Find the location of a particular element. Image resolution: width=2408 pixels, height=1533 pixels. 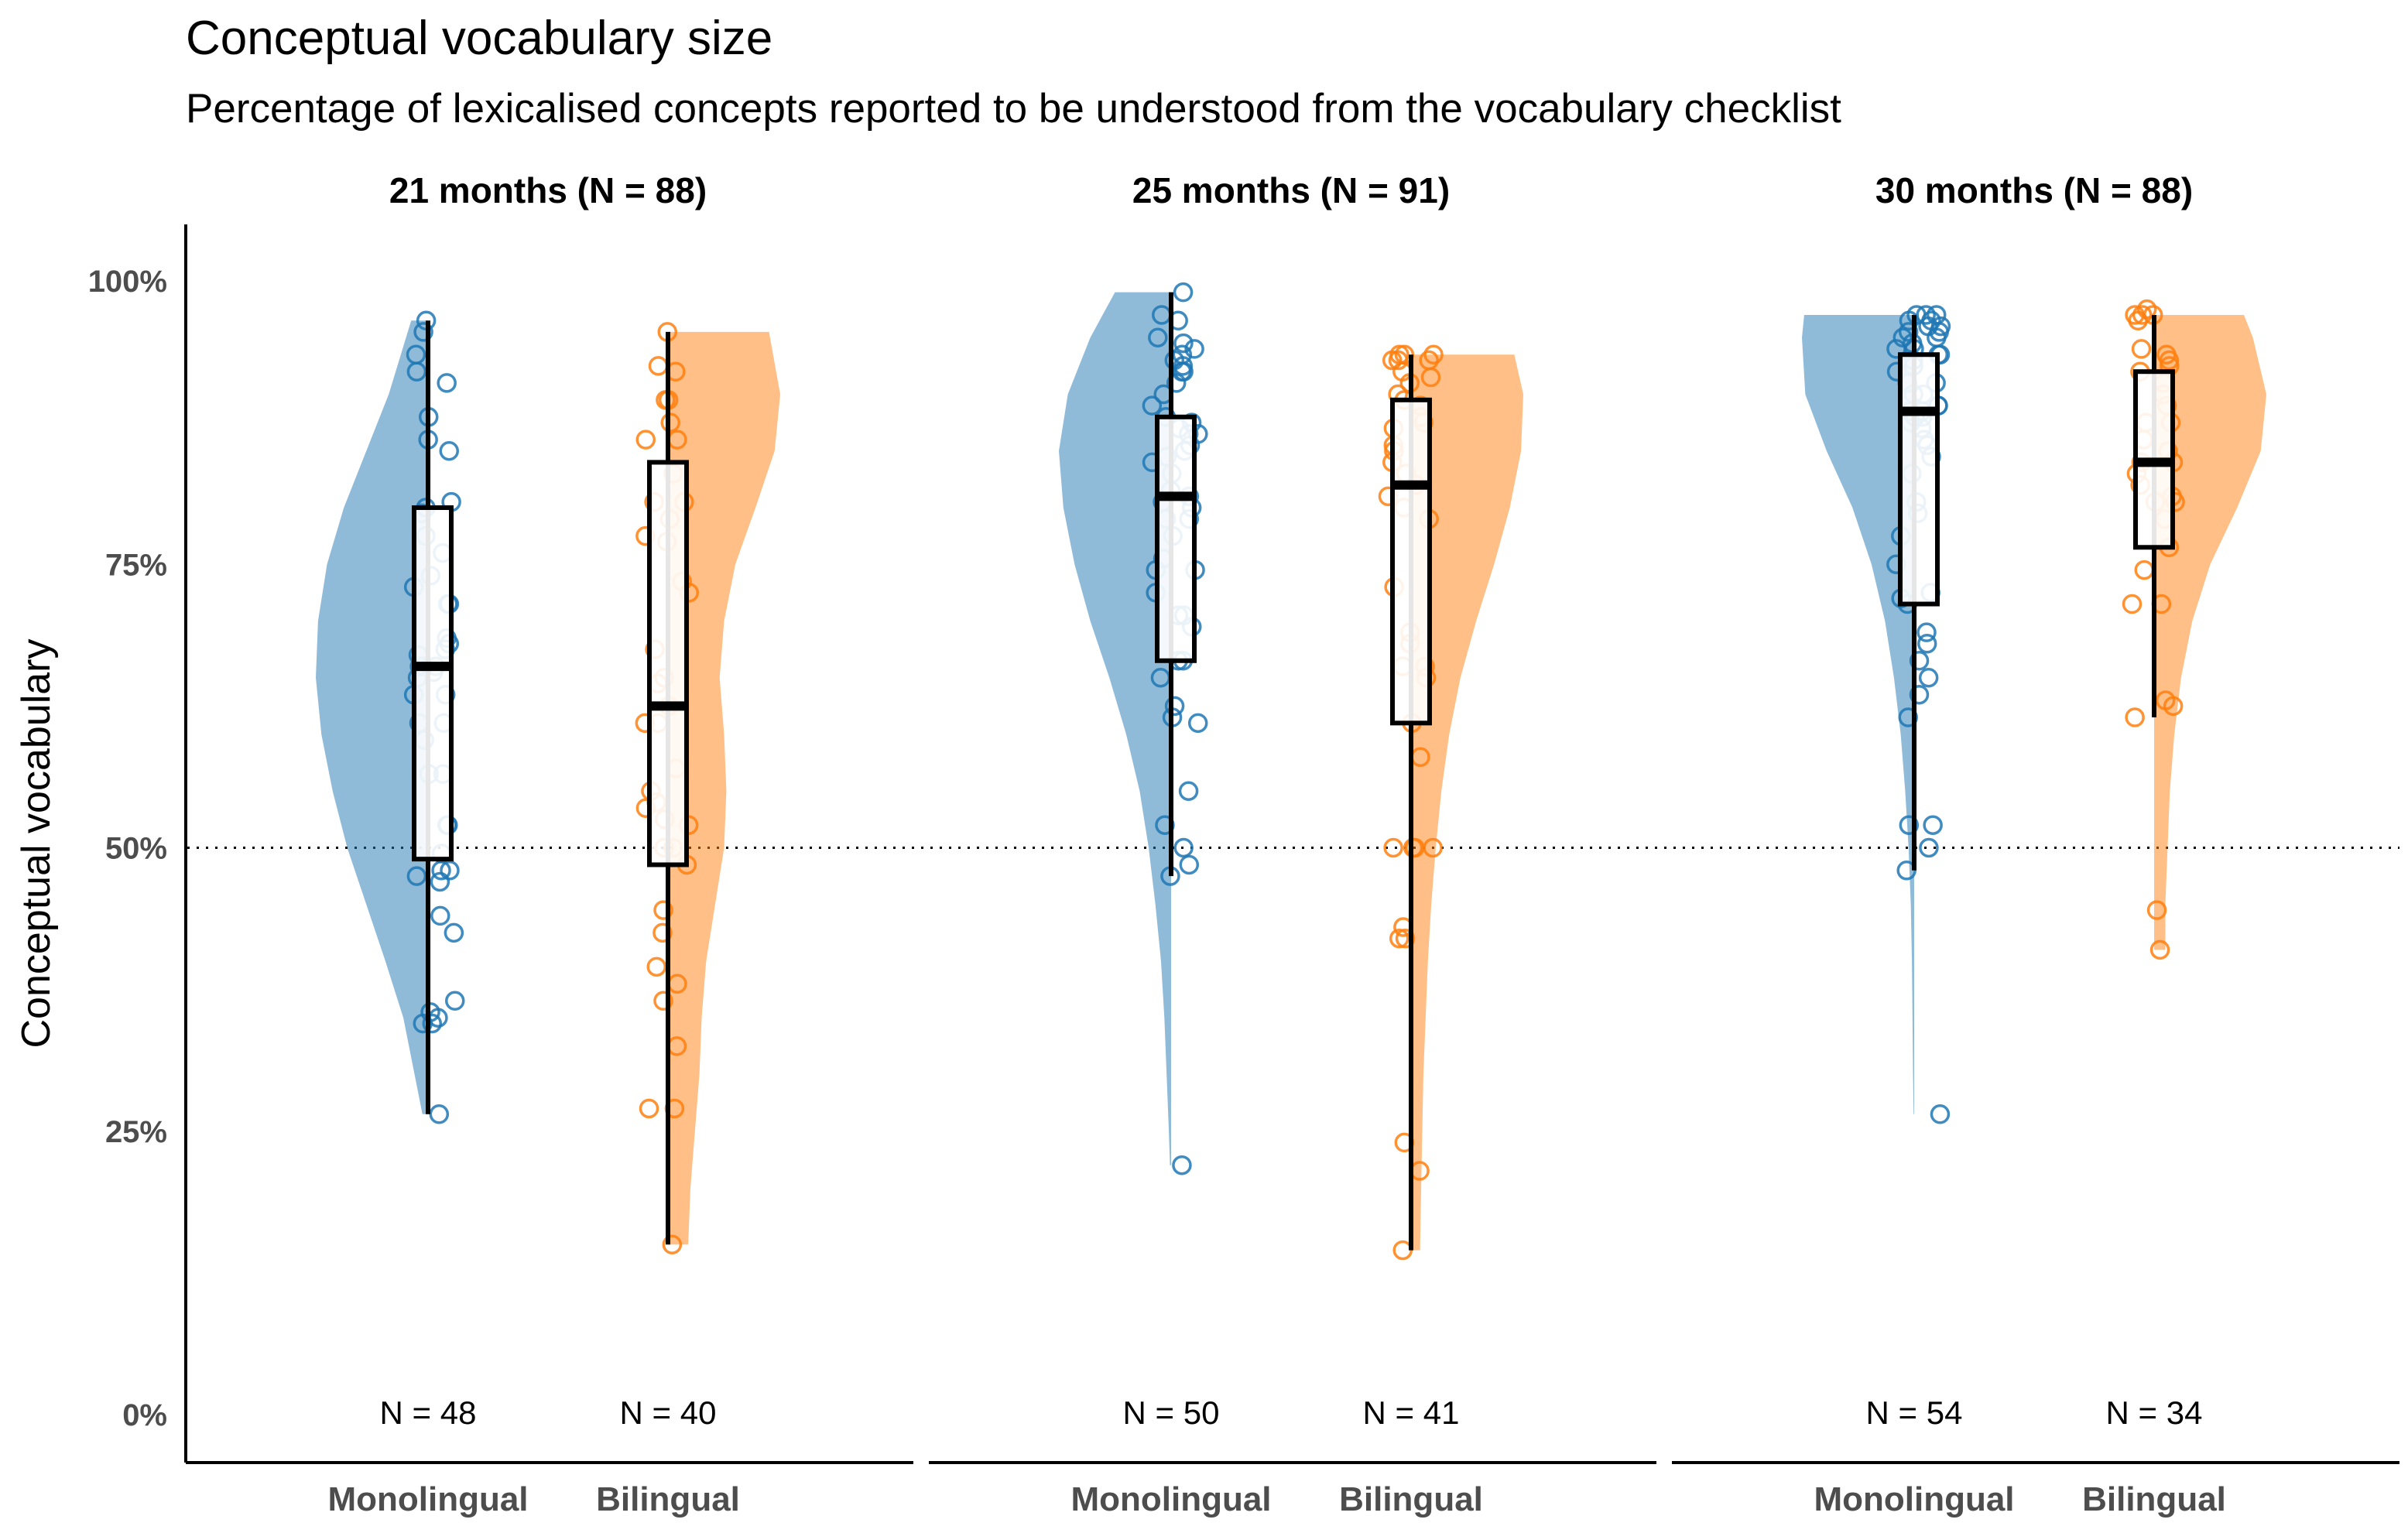

y-axis-ticks: 0% 25% 50% 75% 100% is located at coordinates (137, 843).